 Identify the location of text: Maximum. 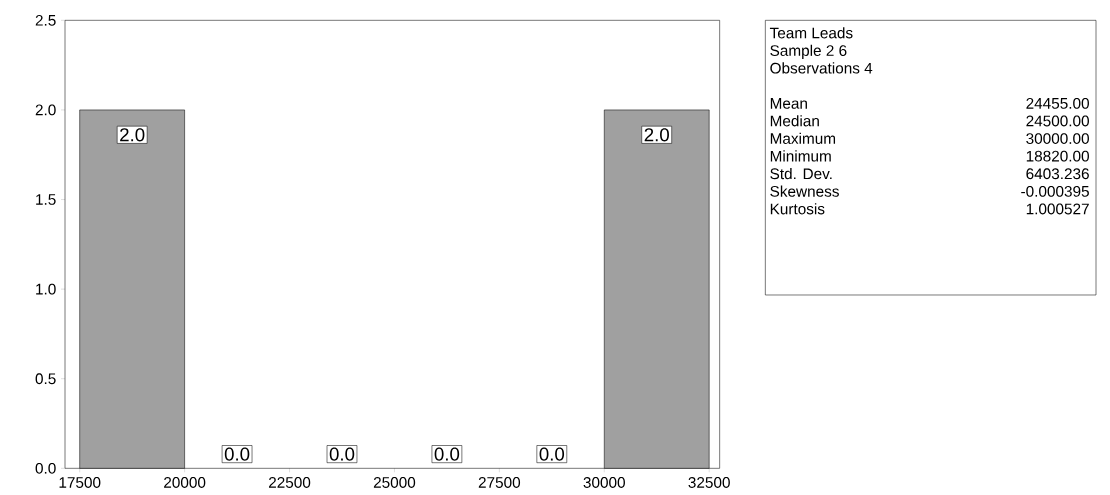
(803, 138).